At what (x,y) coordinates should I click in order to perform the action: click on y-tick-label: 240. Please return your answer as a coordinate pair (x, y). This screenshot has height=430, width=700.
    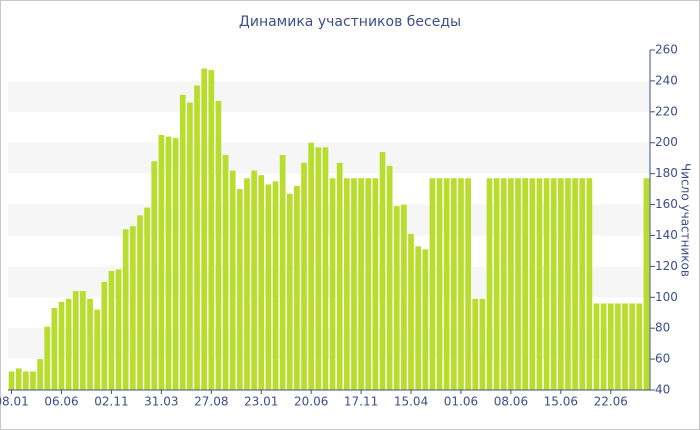
    Looking at the image, I should click on (666, 80).